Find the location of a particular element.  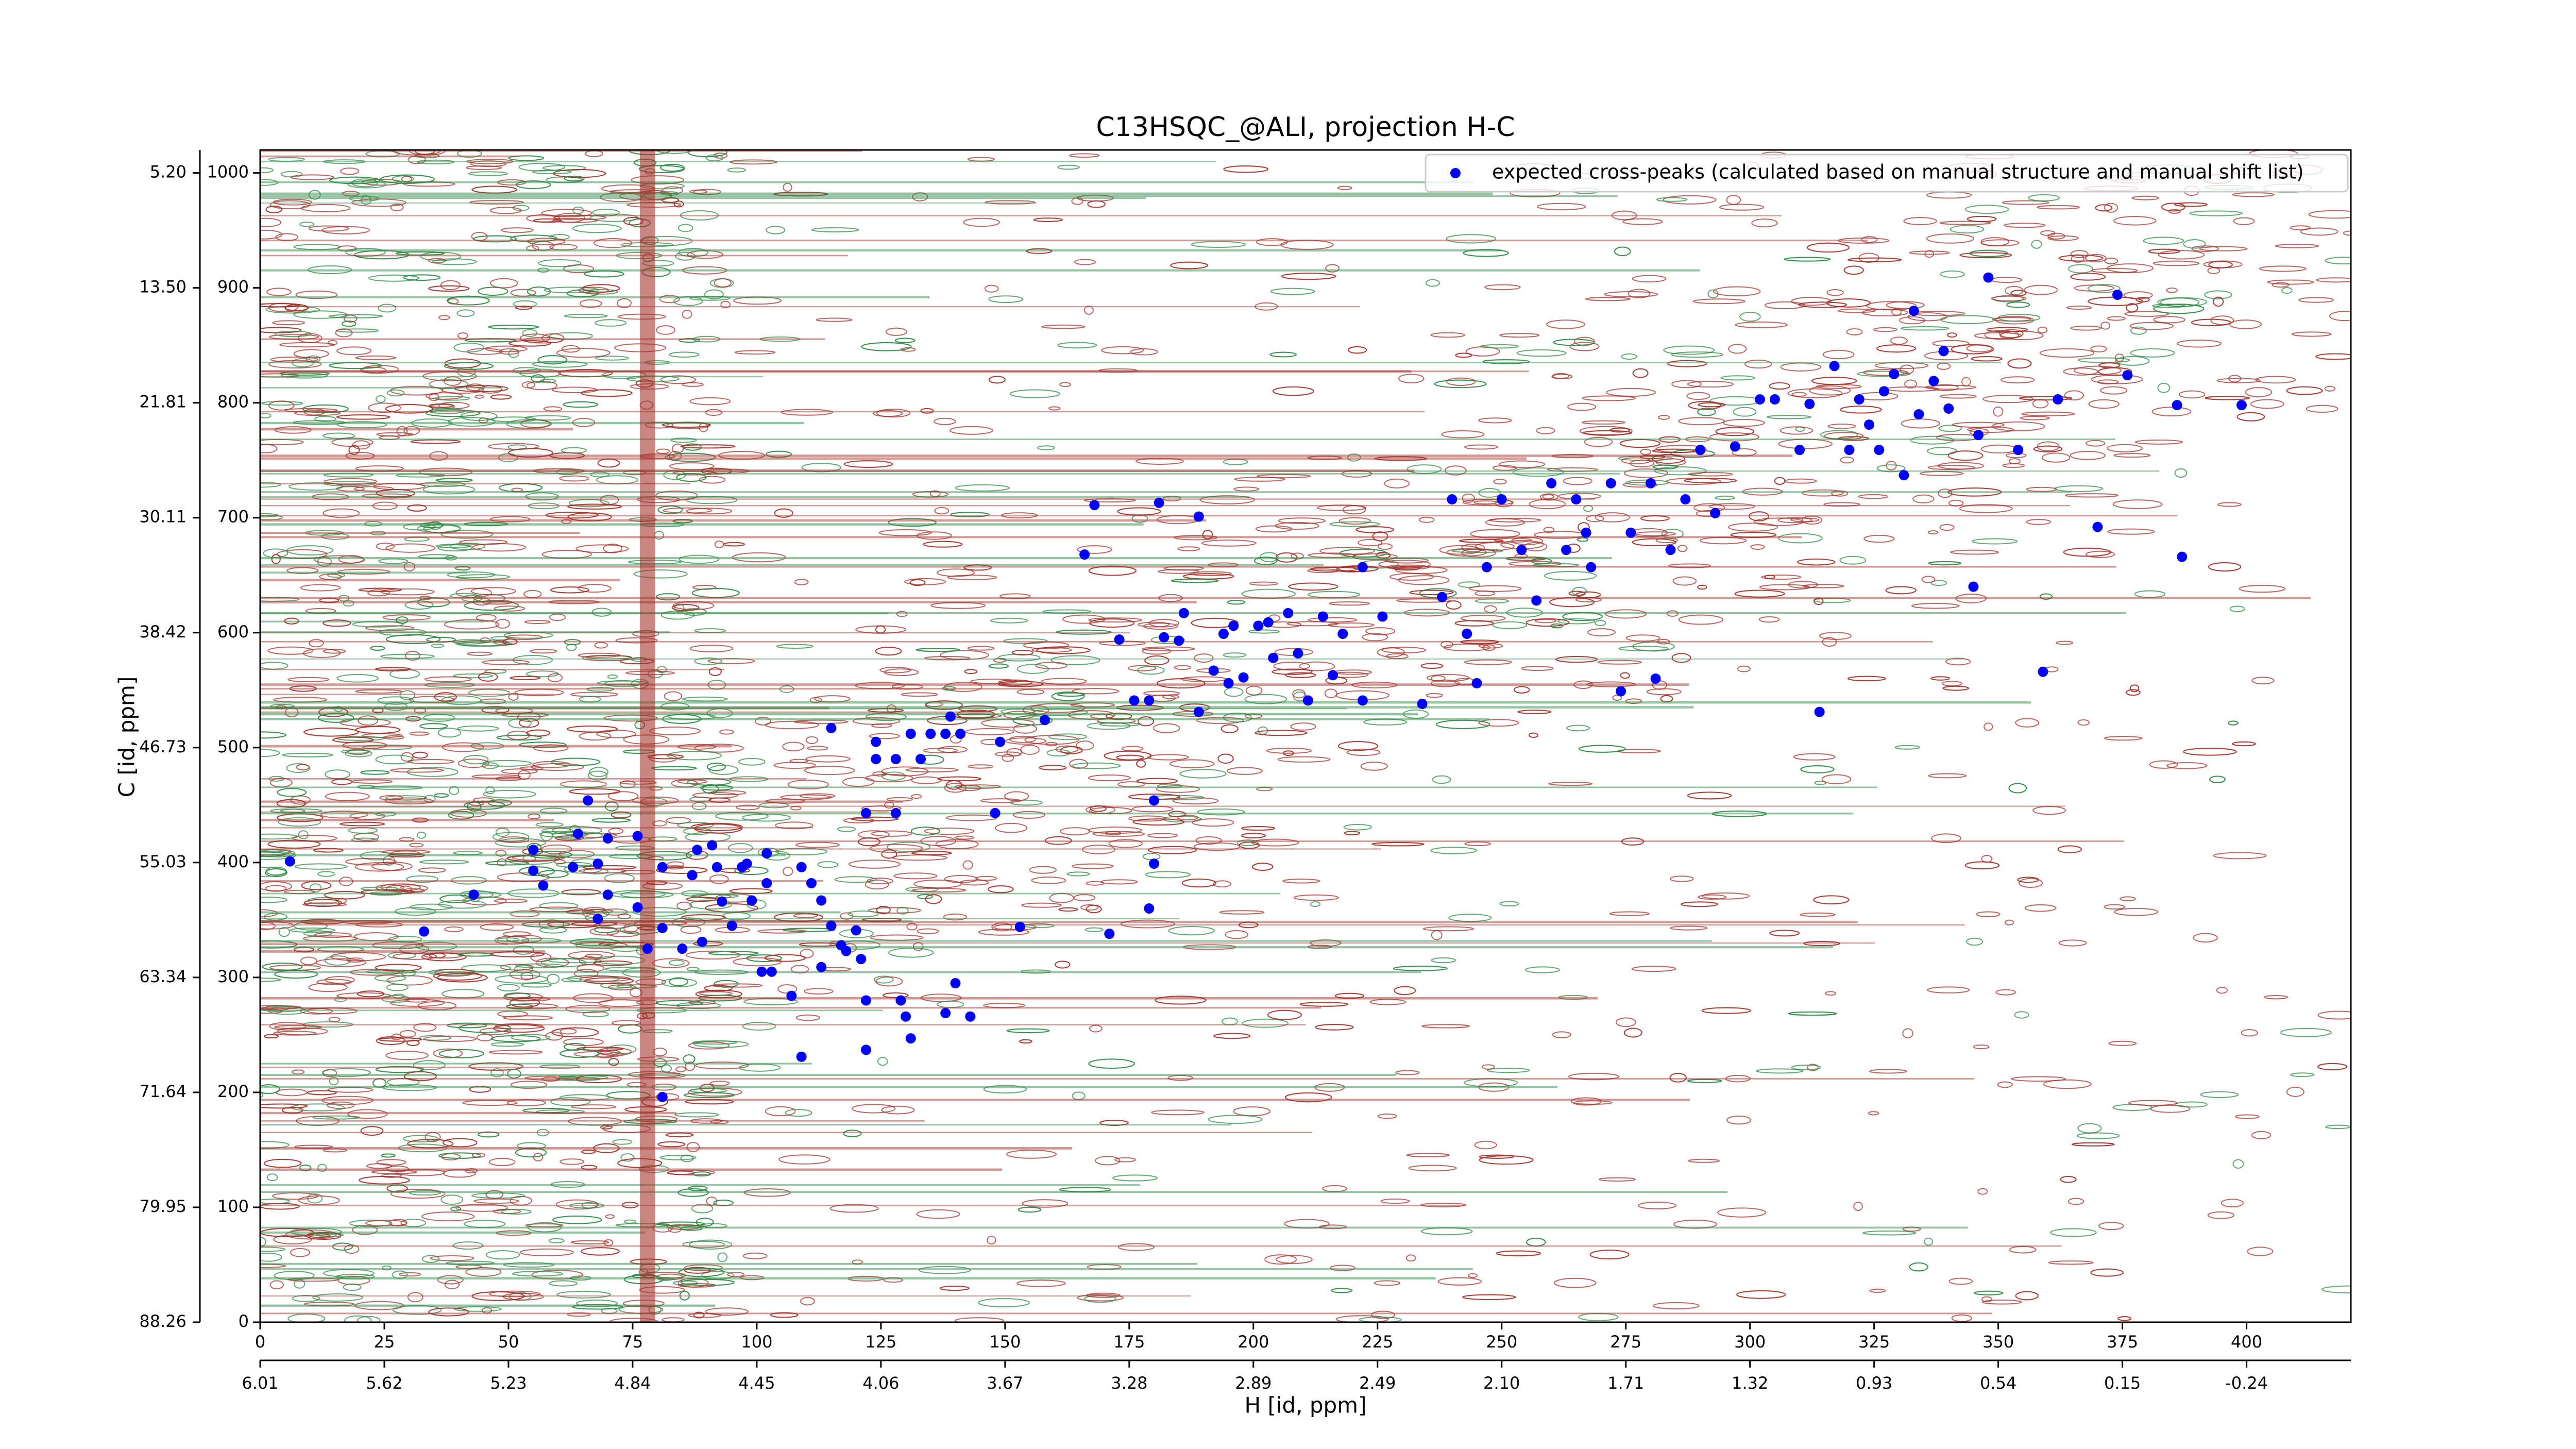

x2-tick-label: 1.32 is located at coordinates (1750, 1383).